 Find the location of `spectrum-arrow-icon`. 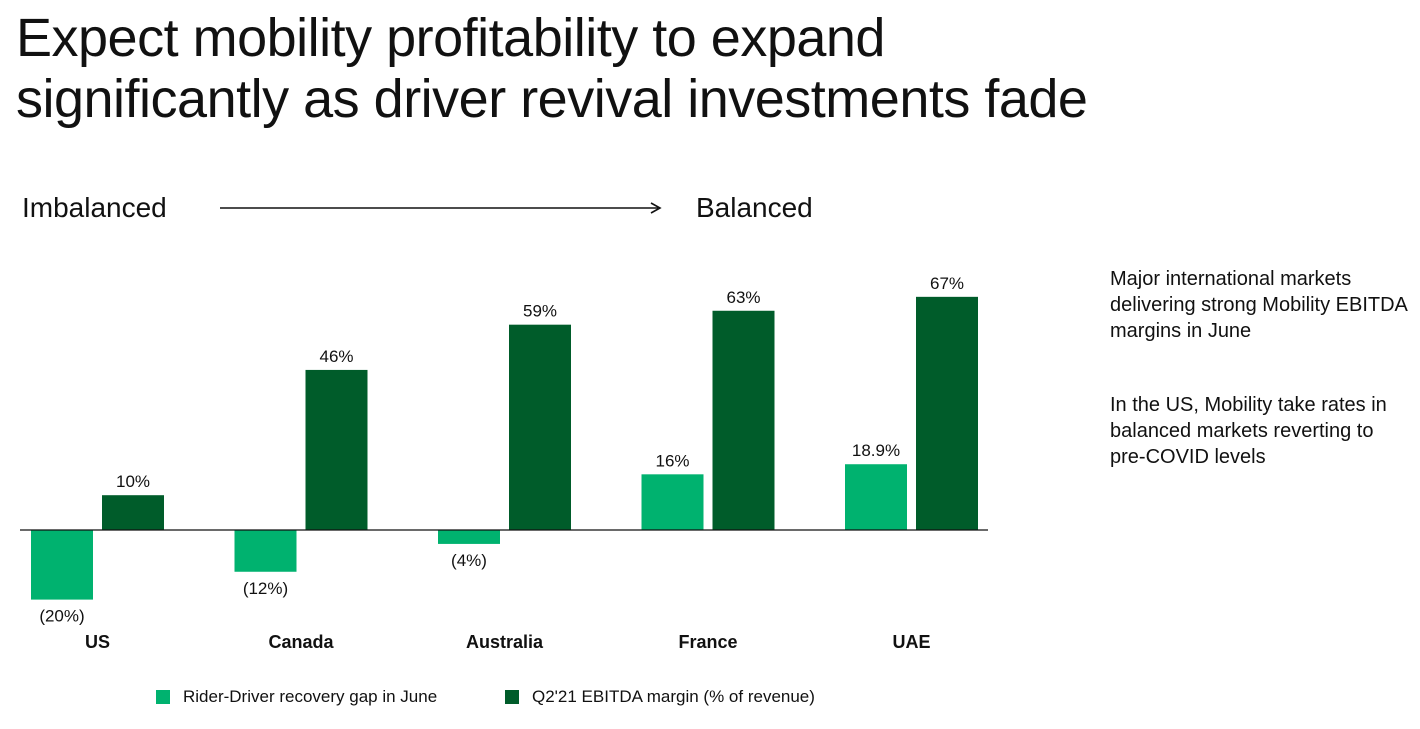

spectrum-arrow-icon is located at coordinates (441, 208).